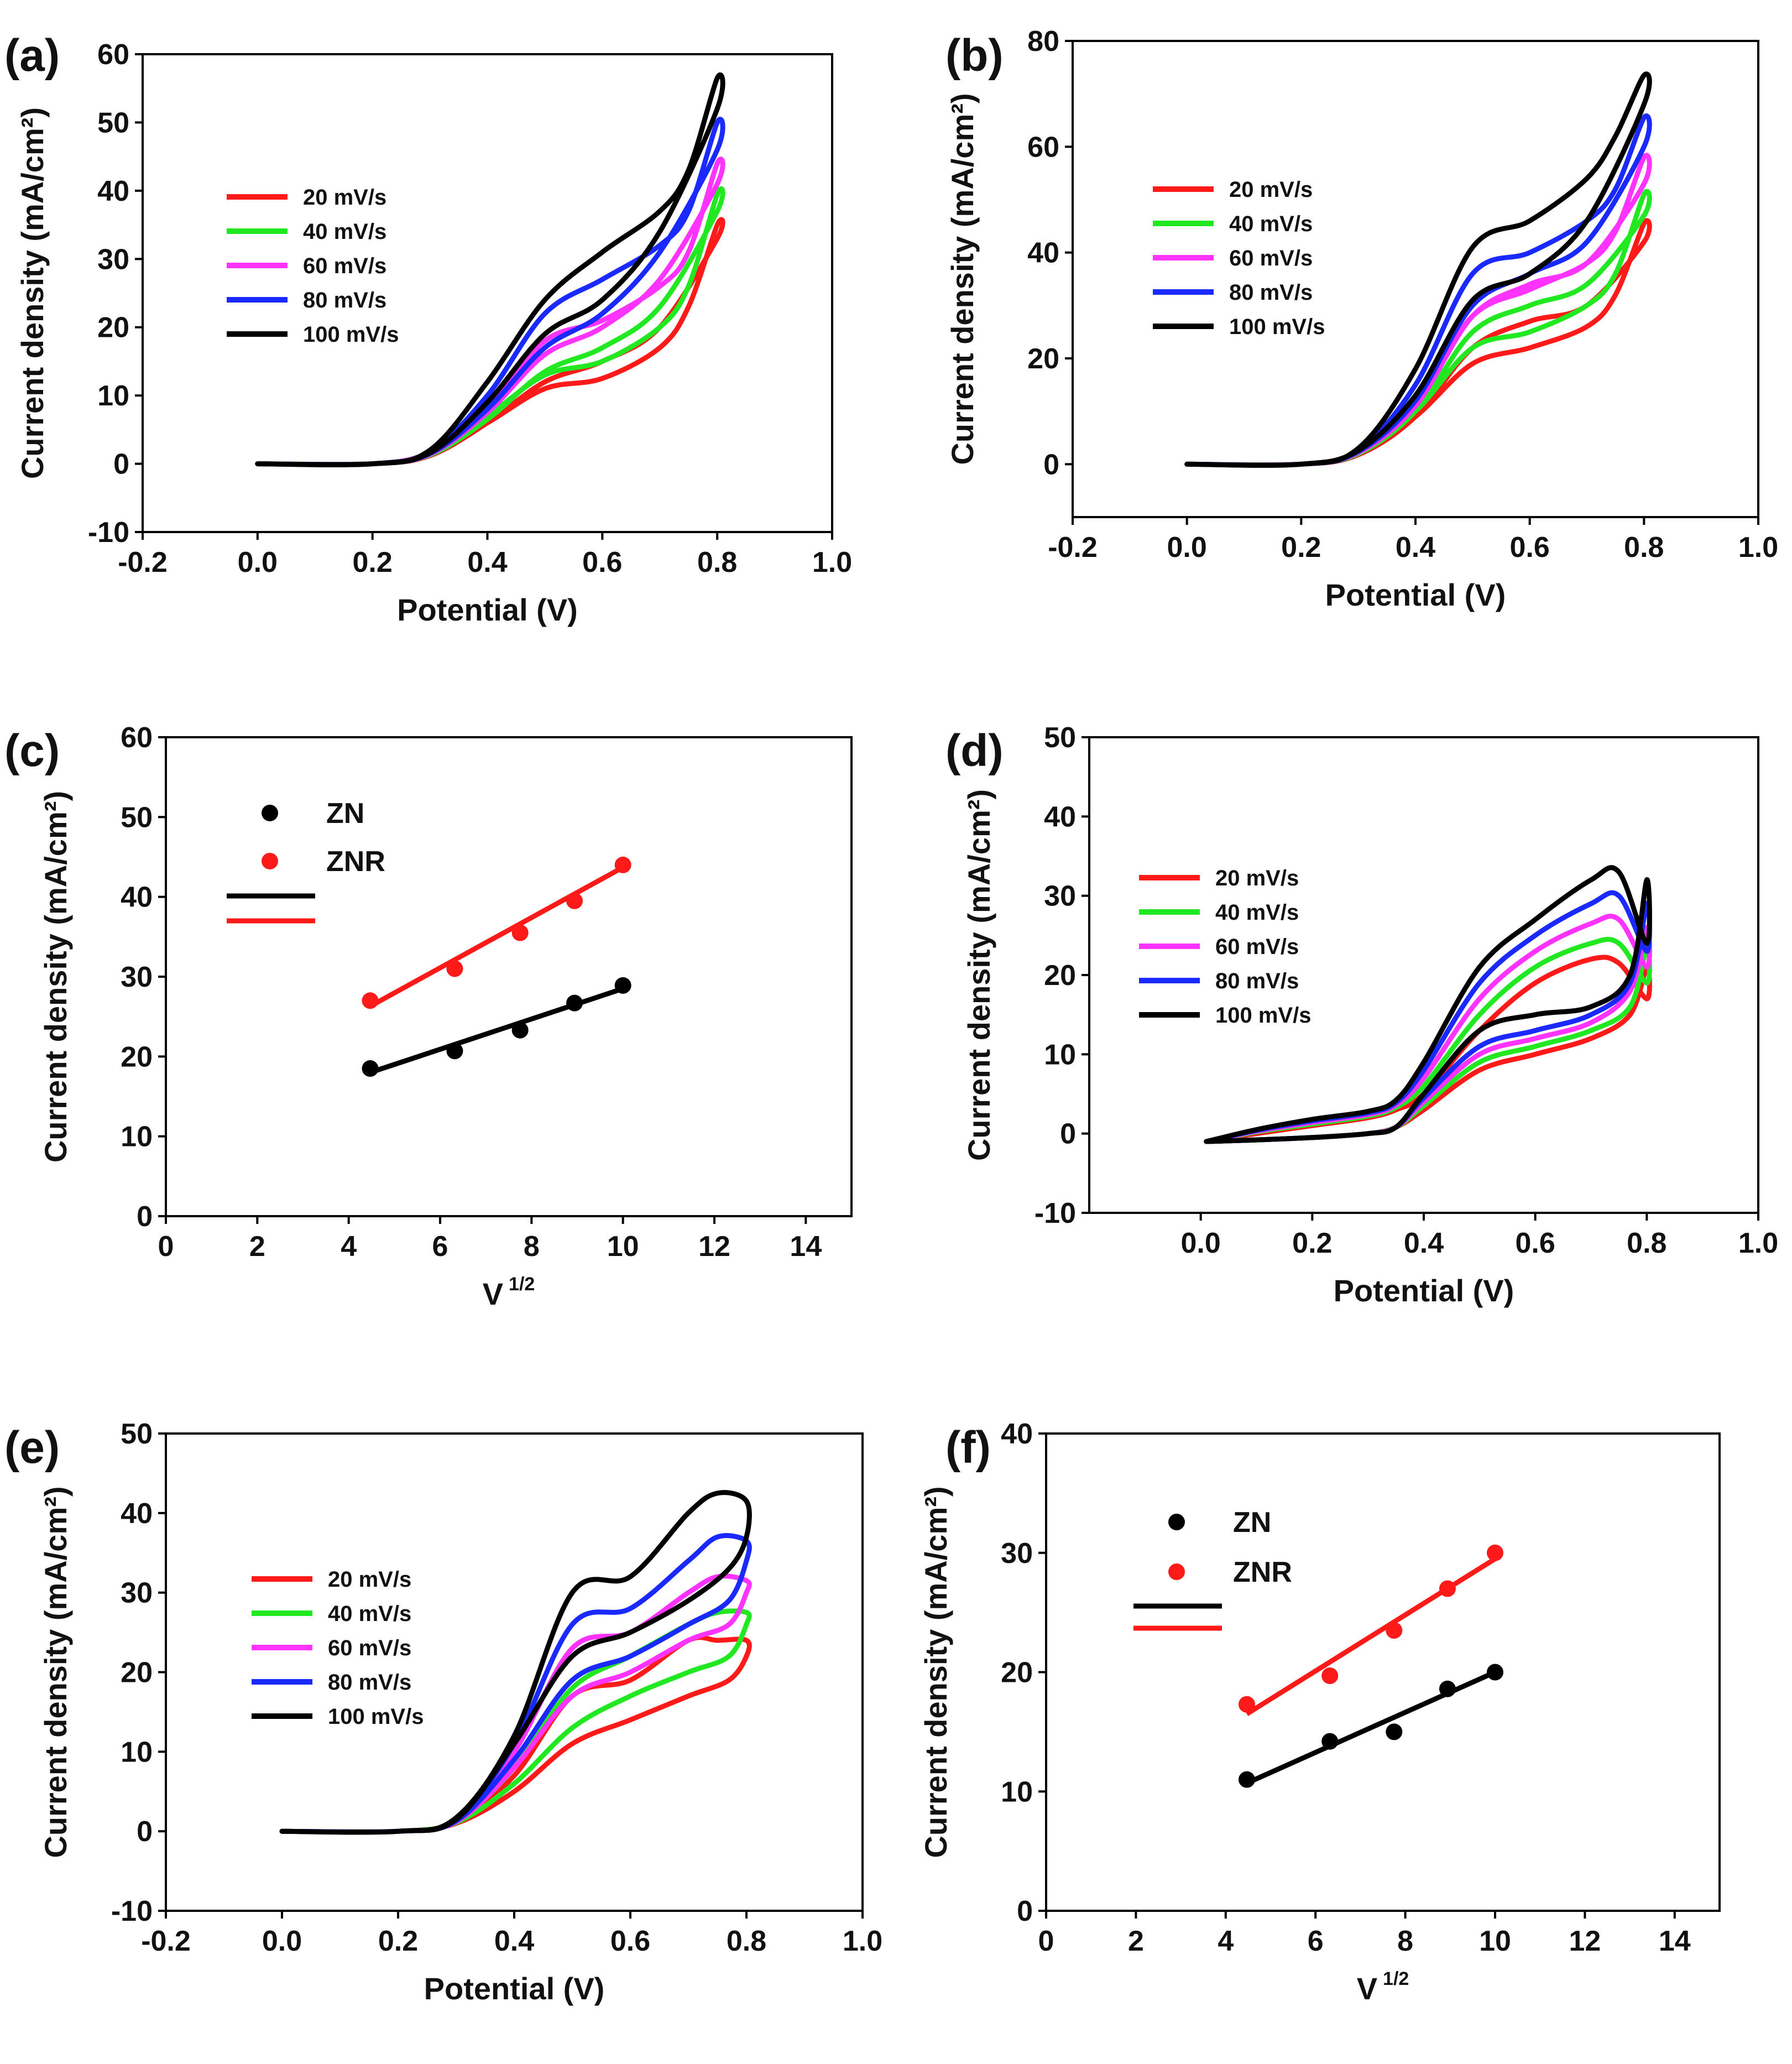 Image resolution: width=1792 pixels, height=2064 pixels. I want to click on x-tick-label: 12, so click(714, 1247).